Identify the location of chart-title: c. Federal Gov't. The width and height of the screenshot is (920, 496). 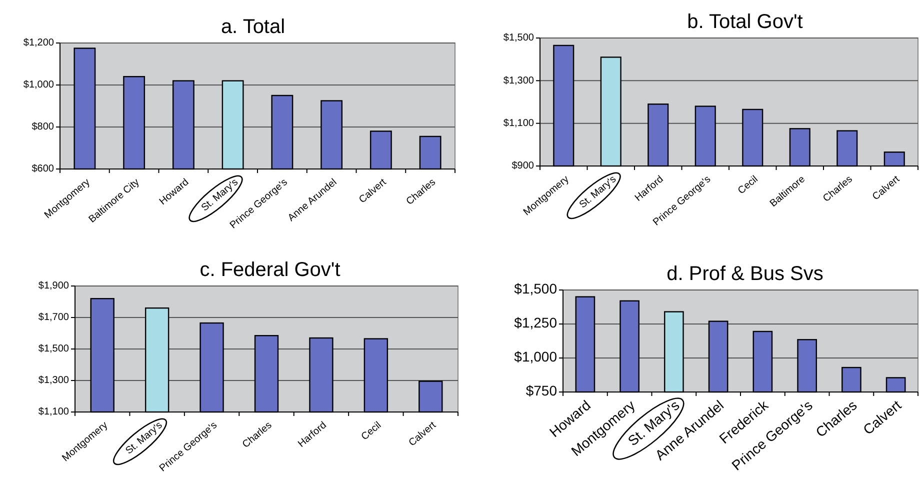
(270, 270).